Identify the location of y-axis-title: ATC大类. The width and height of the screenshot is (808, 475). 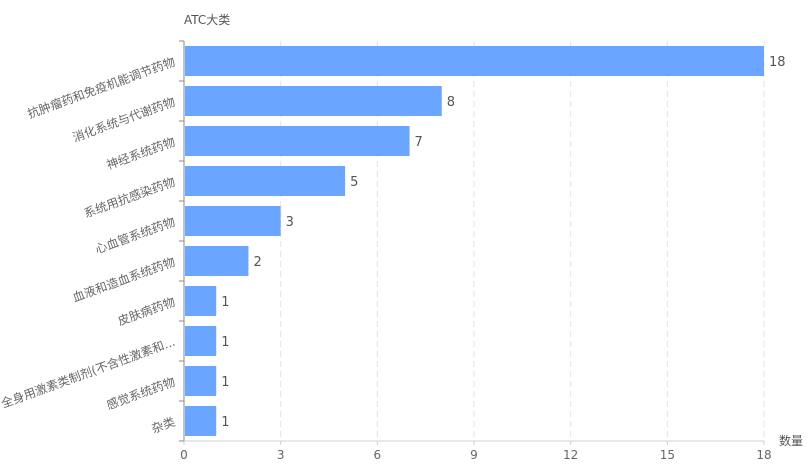
(207, 20).